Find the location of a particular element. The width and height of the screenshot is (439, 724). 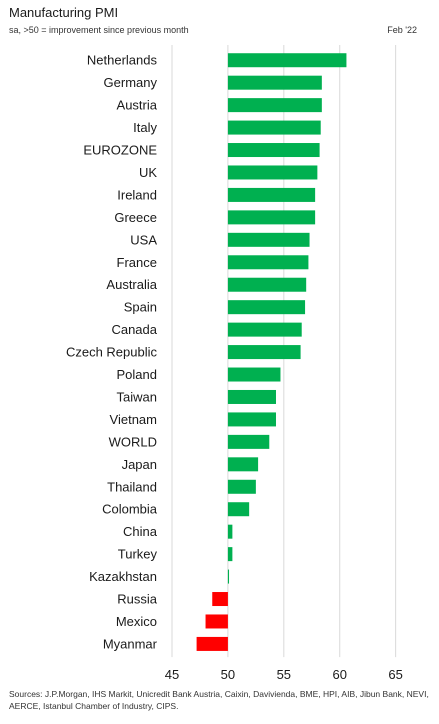

category-label-eurozone: EUROZONE is located at coordinates (120, 150).